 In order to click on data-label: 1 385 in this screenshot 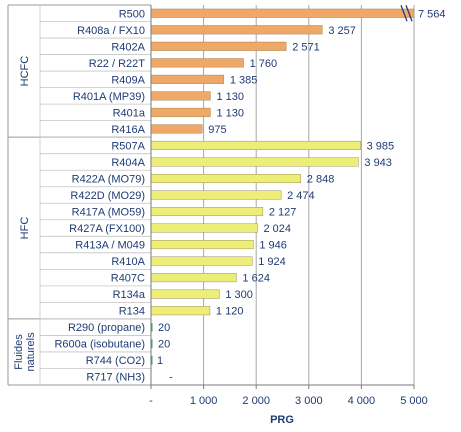, I will do `click(244, 80)`.